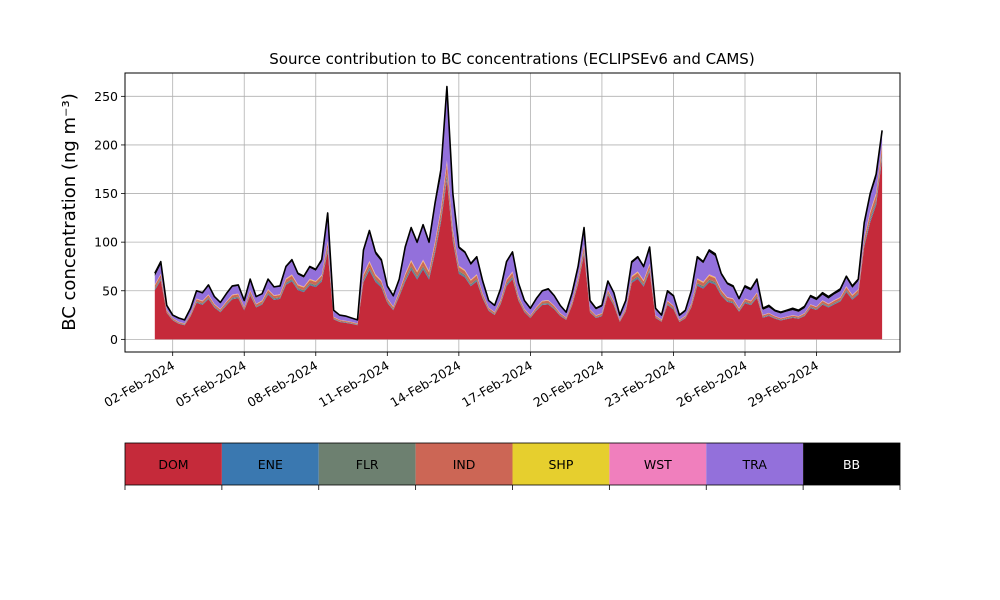 The height and width of the screenshot is (600, 1000). Describe the element at coordinates (106, 242) in the screenshot. I see `y-tick-label: 100` at that location.